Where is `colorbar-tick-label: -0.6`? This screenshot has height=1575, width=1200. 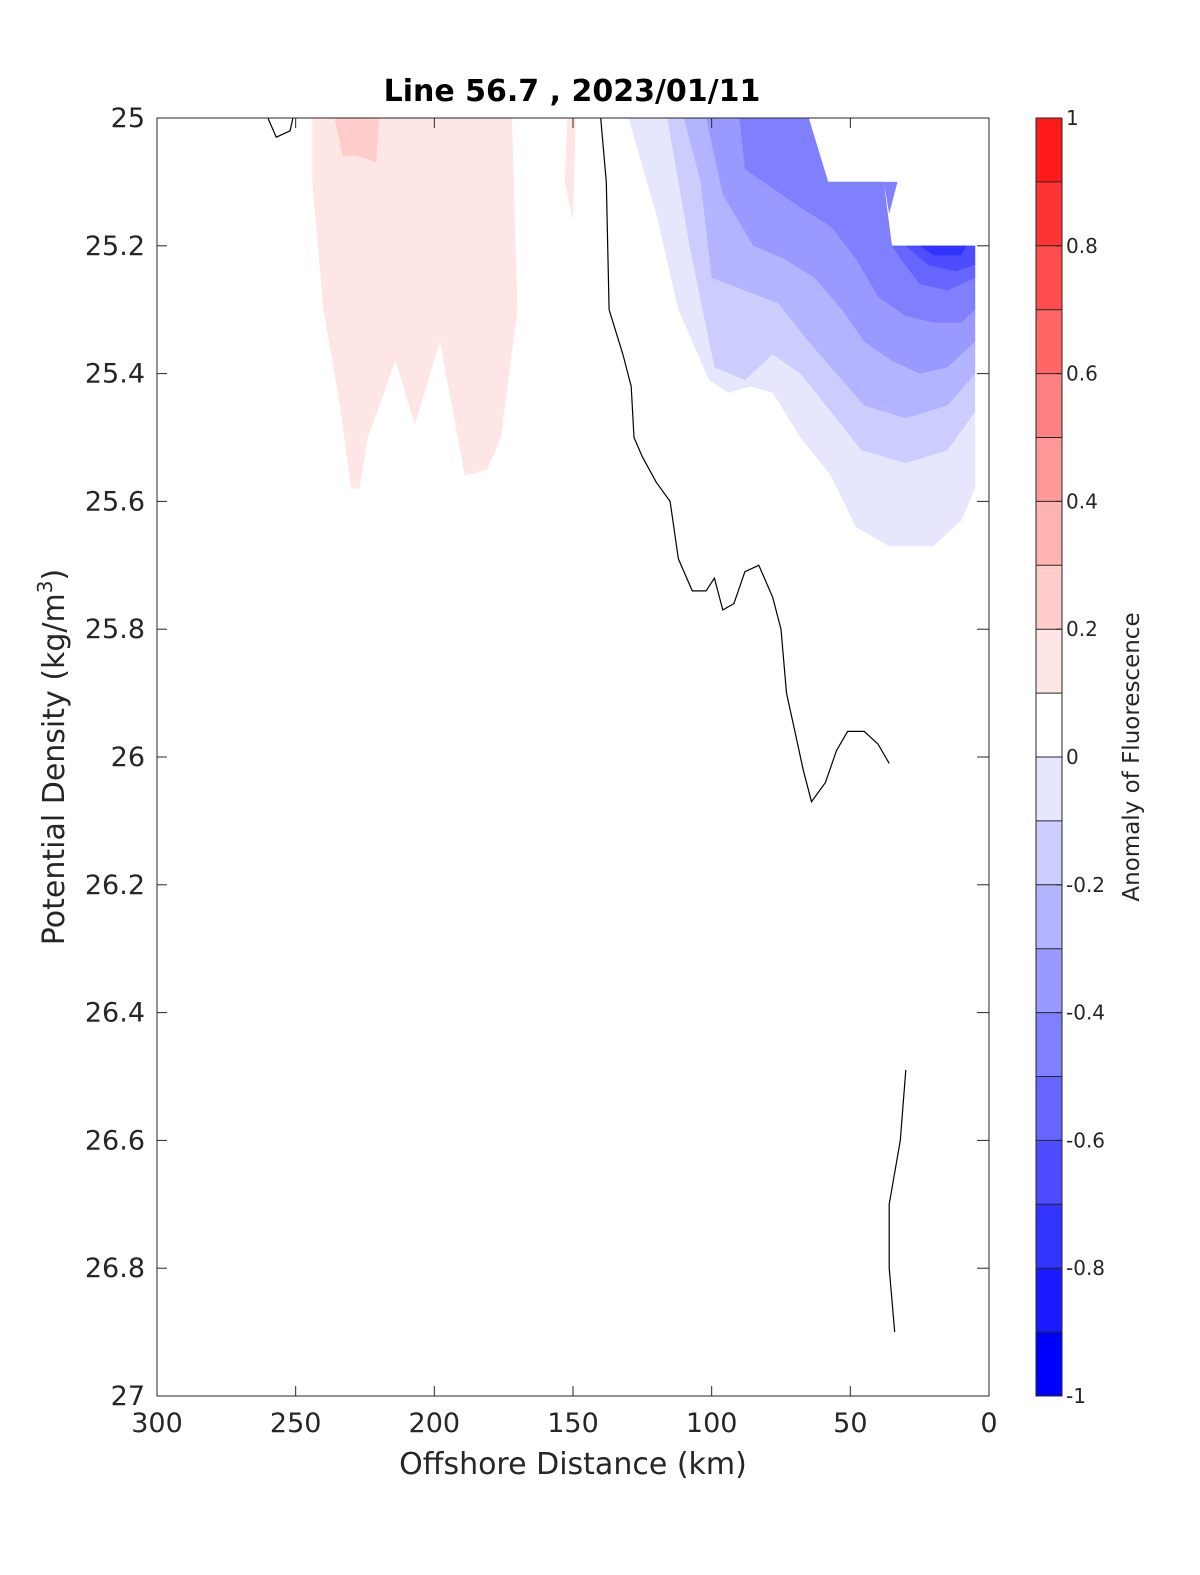 colorbar-tick-label: -0.6 is located at coordinates (1085, 1140).